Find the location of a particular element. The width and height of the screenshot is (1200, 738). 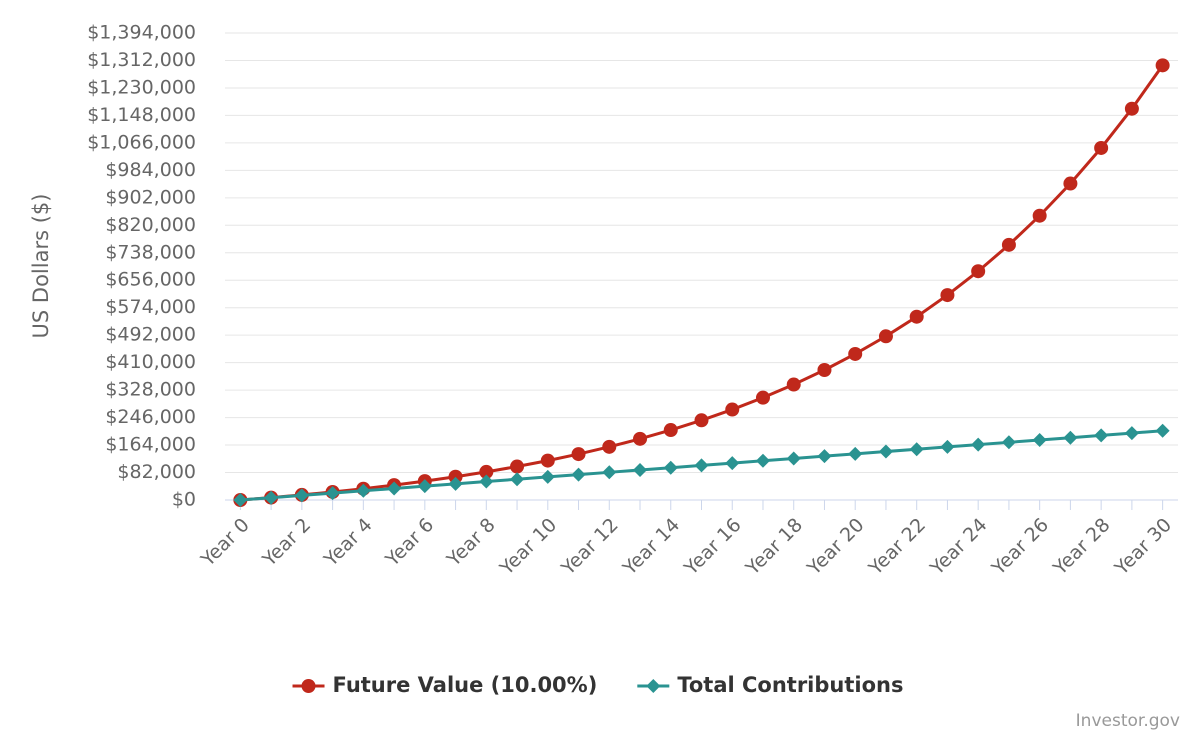

y-axis-title: US Dollars ($) is located at coordinates (41, 266).